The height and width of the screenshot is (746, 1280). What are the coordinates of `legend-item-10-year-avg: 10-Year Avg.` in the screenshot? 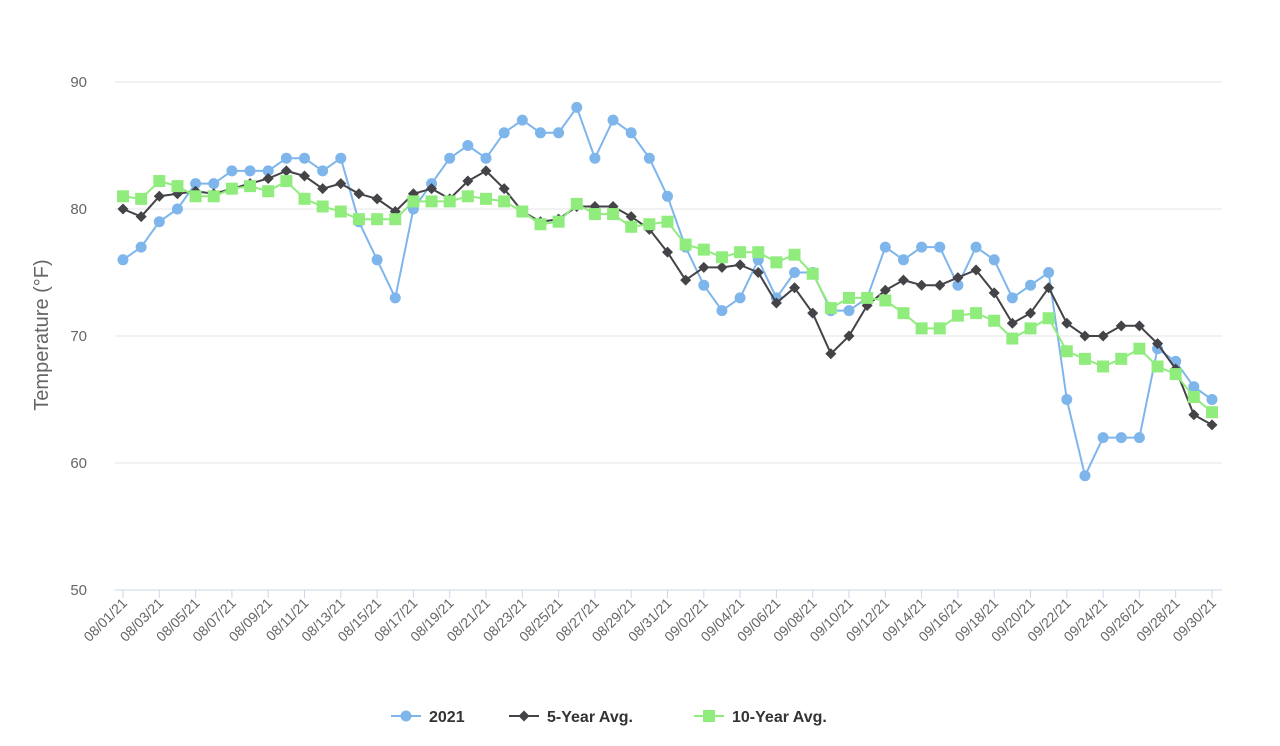 It's located at (760, 717).